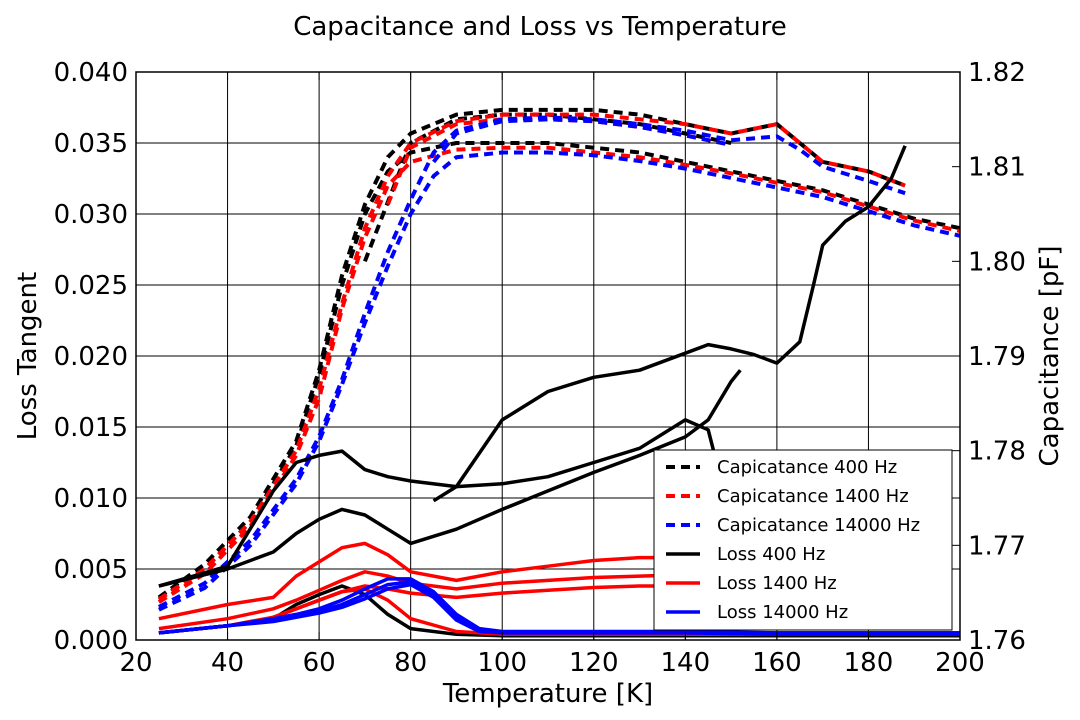  I want to click on series-line-loss-1400-hz, so click(445, 581).